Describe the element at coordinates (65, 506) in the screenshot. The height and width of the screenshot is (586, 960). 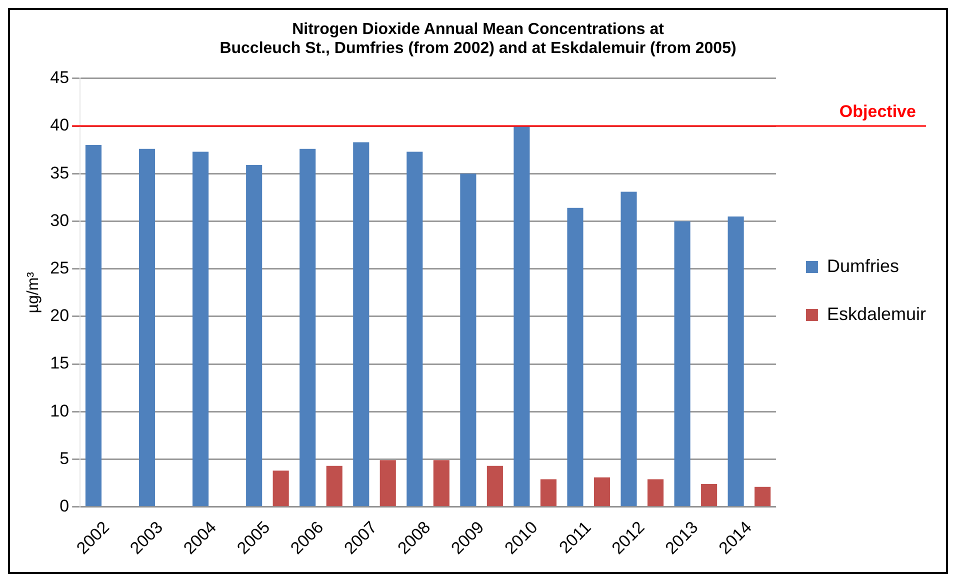
I see `y-tick-label: 0` at that location.